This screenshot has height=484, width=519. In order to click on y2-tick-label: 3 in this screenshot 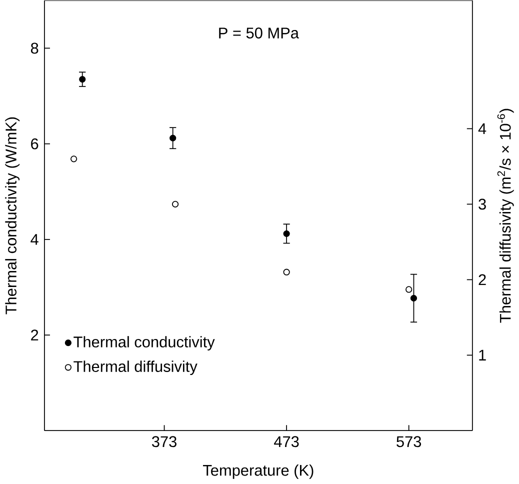, I will do `click(482, 204)`.